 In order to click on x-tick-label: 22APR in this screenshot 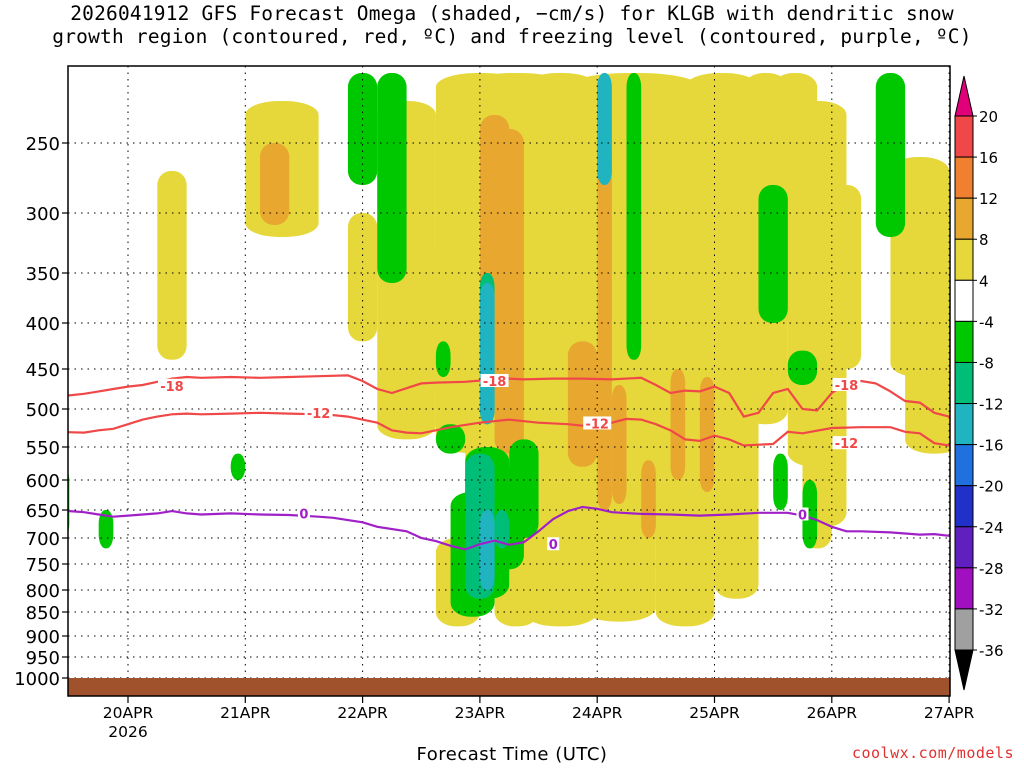, I will do `click(362, 713)`.